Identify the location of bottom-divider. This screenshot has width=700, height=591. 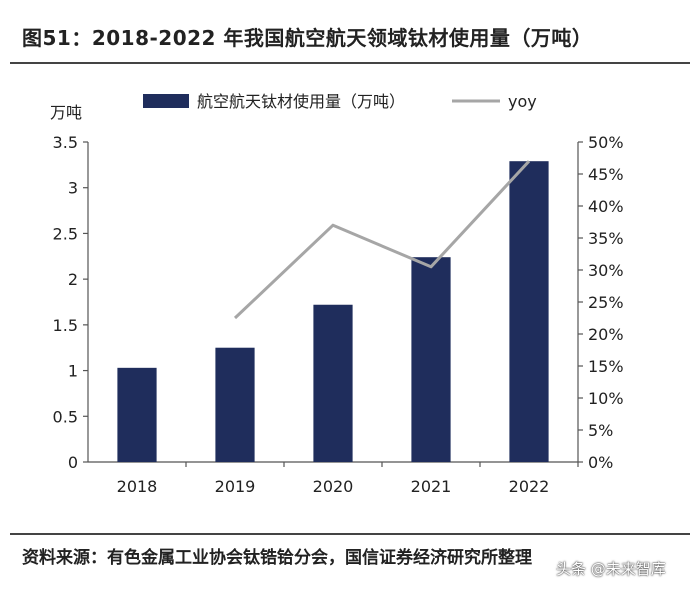
(350, 534).